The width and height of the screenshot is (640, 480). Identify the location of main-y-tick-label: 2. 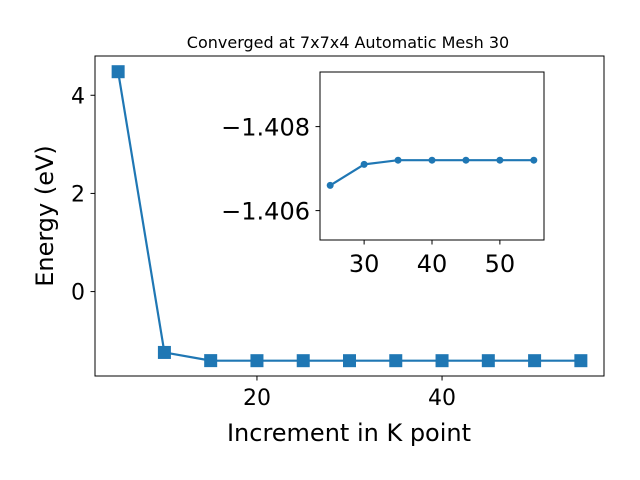
(78, 194).